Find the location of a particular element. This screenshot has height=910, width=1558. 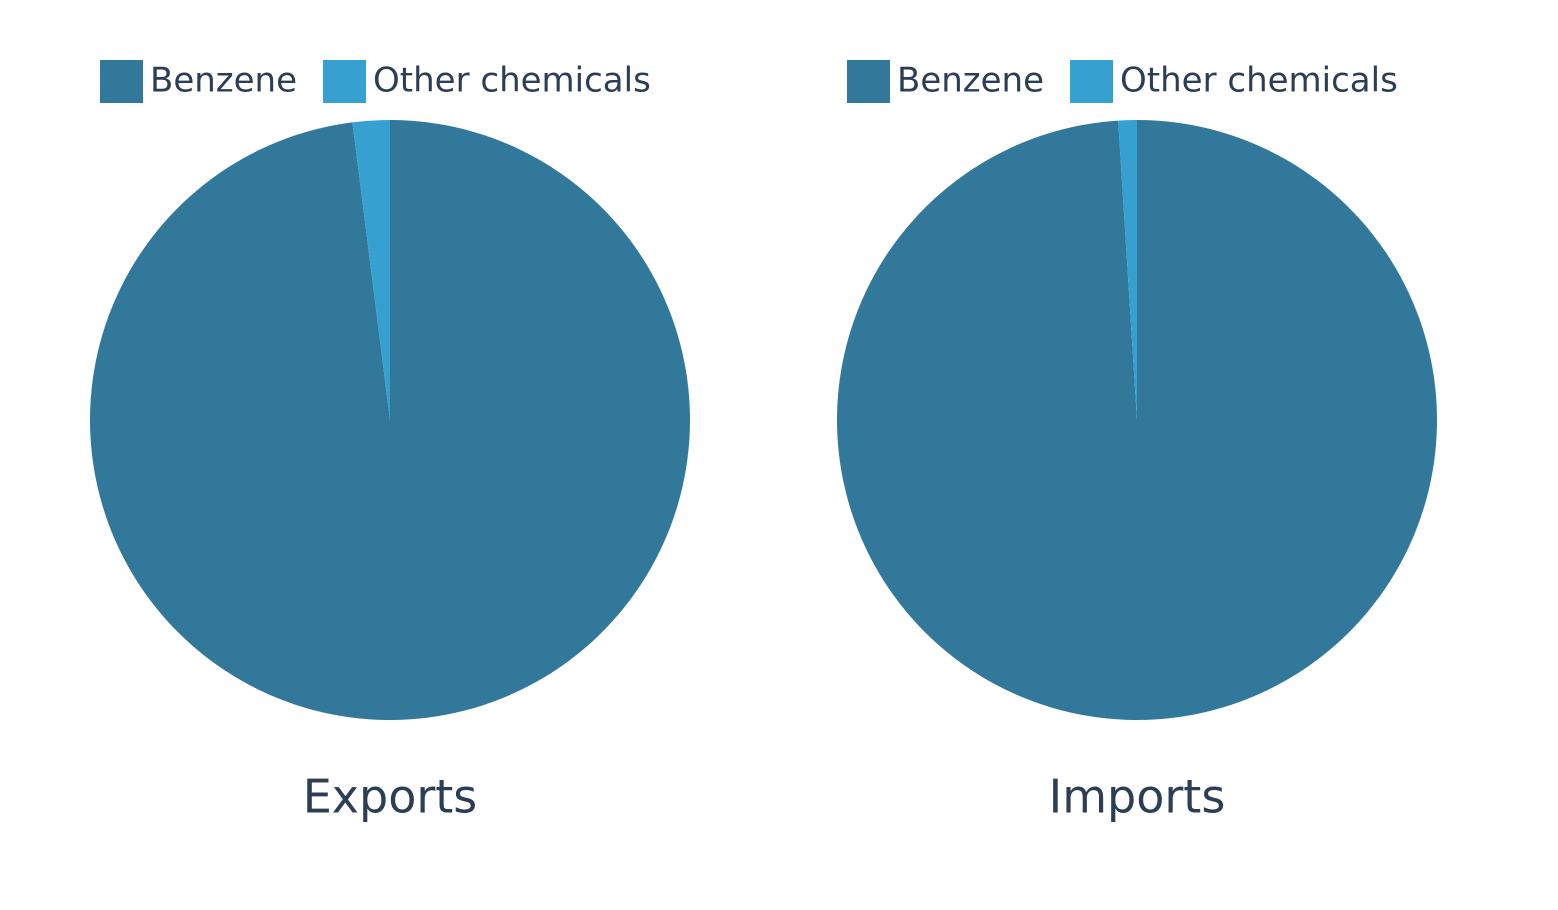

chart-title: Exports is located at coordinates (390, 797).